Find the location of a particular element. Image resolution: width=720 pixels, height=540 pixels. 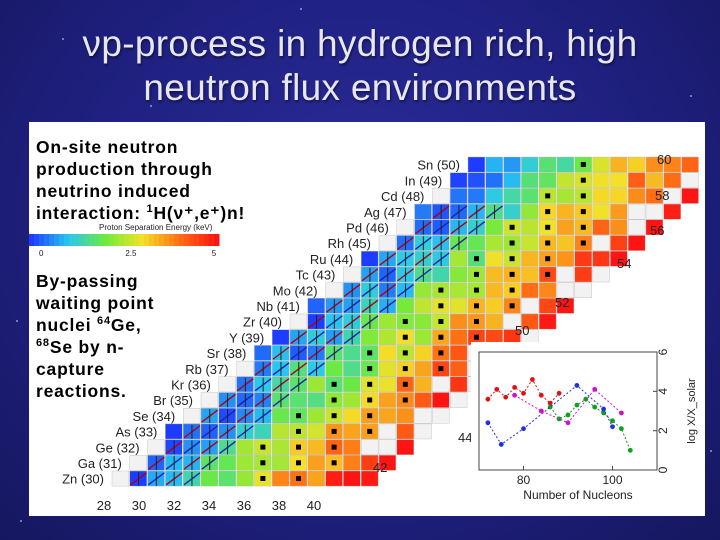

bypass-line: waiting point is located at coordinates (95, 303).